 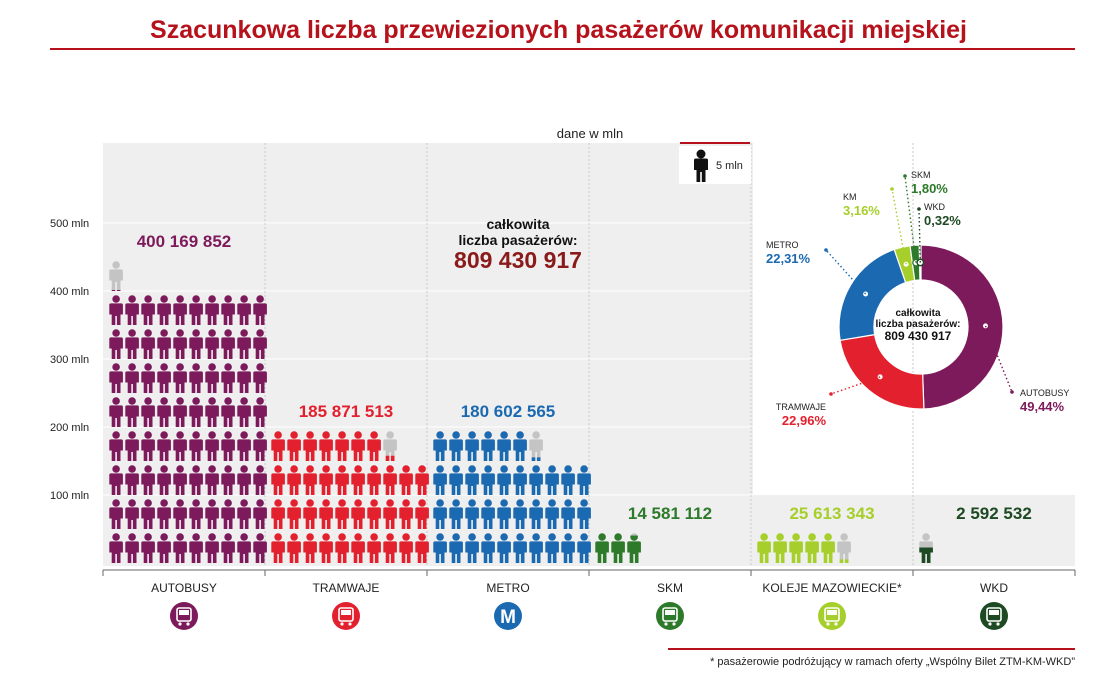 I want to click on title-divider, so click(x=562, y=49).